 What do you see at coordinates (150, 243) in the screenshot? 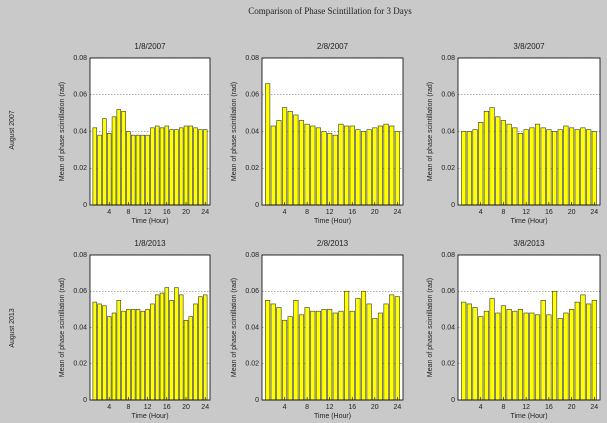
I see `subplot-title: 1/8/2013` at bounding box center [150, 243].